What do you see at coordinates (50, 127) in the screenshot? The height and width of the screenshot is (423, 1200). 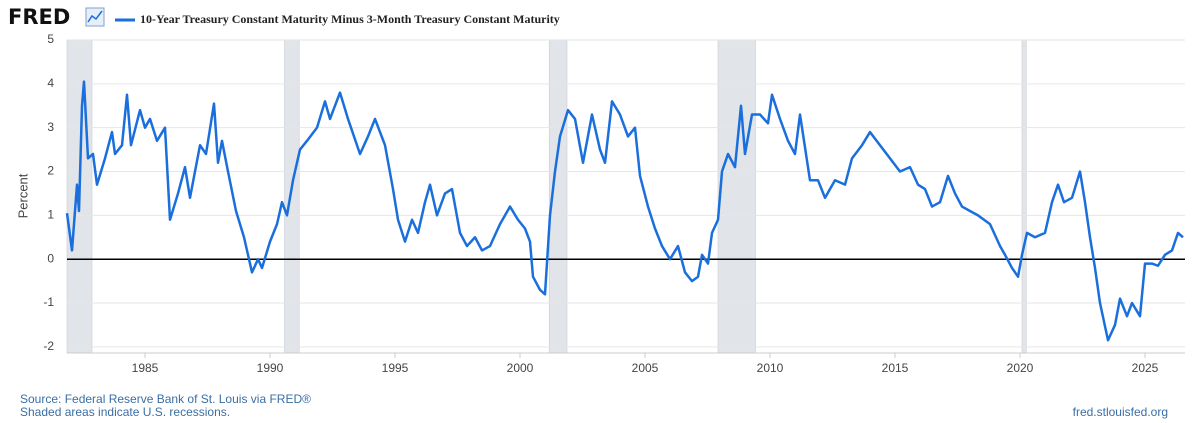 I see `y-tick-label: 3` at bounding box center [50, 127].